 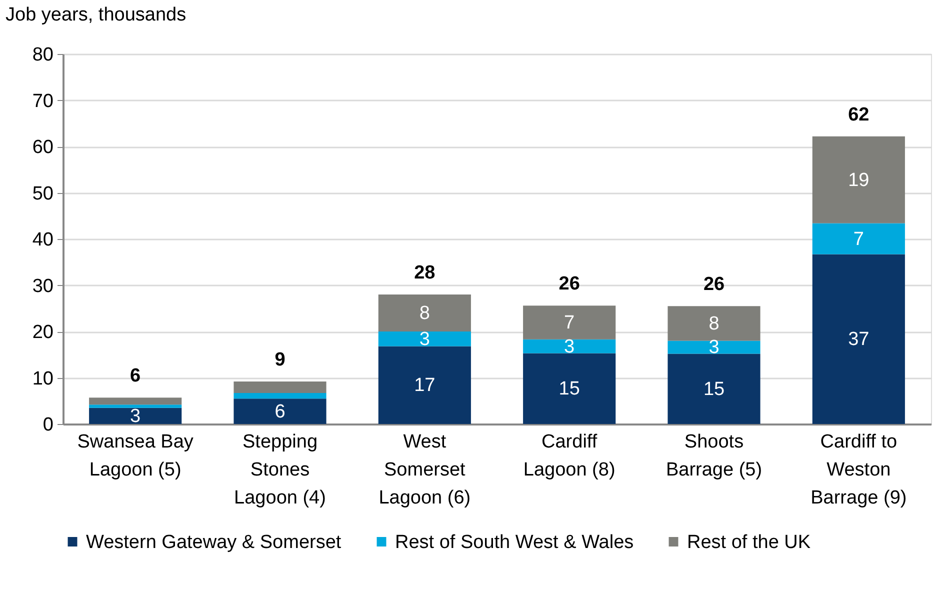 I want to click on y-tick-label: 70, so click(x=43, y=101).